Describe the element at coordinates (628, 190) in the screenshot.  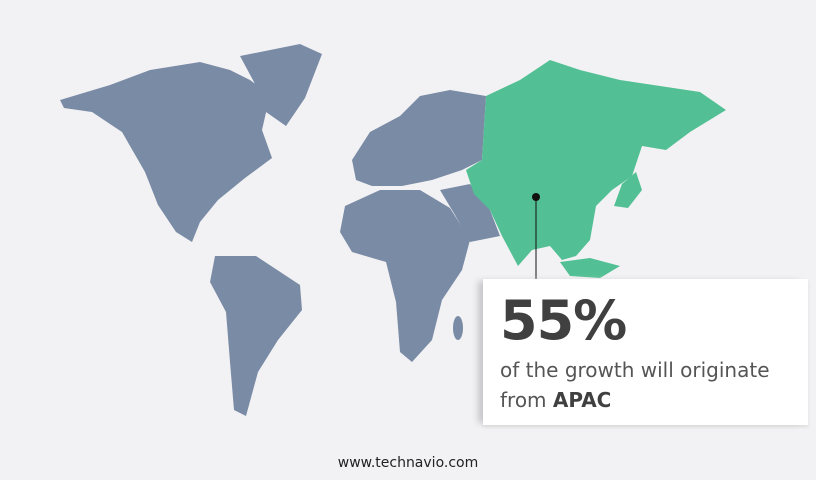
I see `japan` at that location.